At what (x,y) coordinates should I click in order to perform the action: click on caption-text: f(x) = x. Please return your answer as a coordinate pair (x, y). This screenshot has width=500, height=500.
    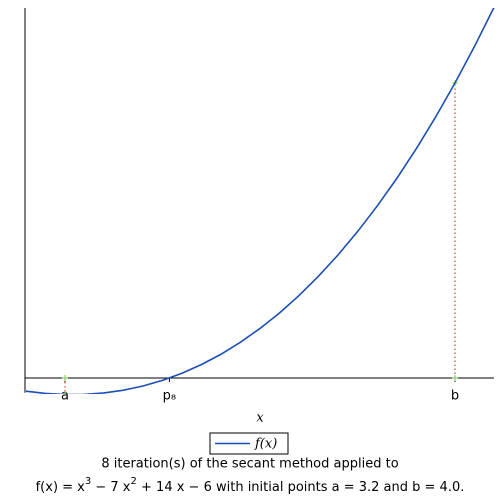
    Looking at the image, I should click on (61, 487).